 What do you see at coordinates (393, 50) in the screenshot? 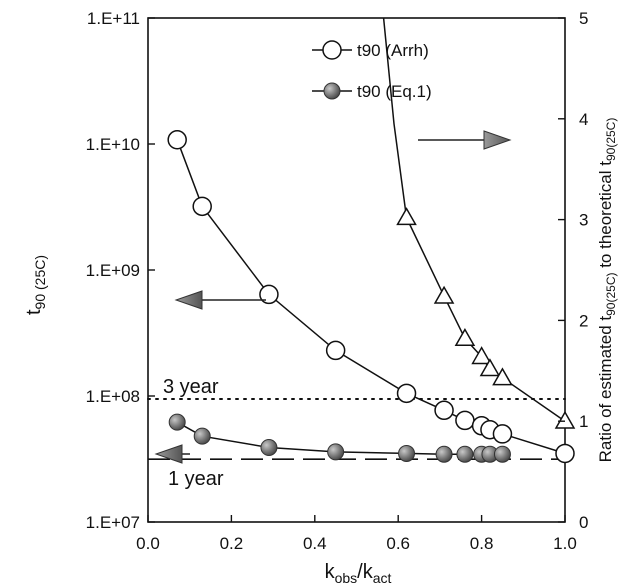
I see `legend-label-arrh: t90 (Arrh)` at bounding box center [393, 50].